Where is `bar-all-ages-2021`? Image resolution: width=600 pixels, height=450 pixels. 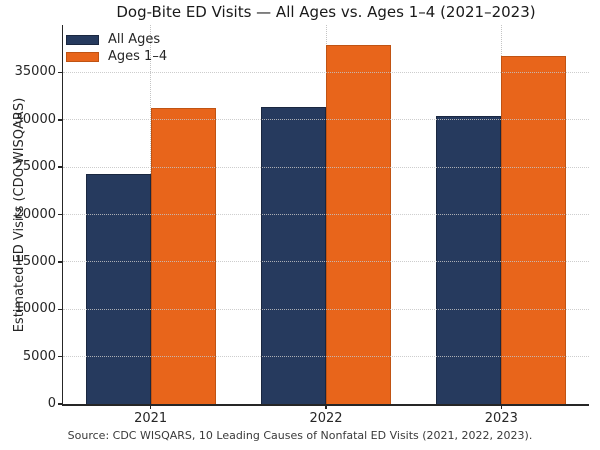
bar-all-ages-2021 is located at coordinates (118, 288).